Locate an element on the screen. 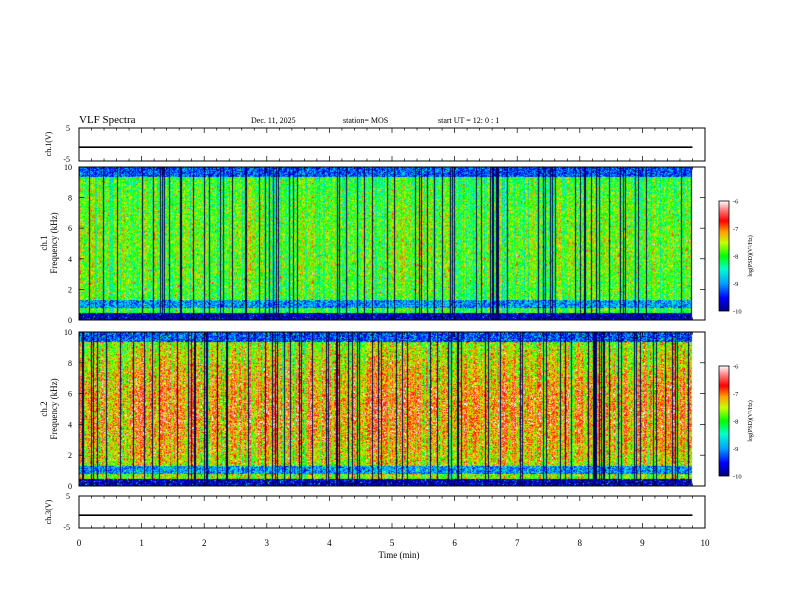 This screenshot has height=612, width=792. ch1-colorbar-tick-m6: -6 is located at coordinates (736, 202).